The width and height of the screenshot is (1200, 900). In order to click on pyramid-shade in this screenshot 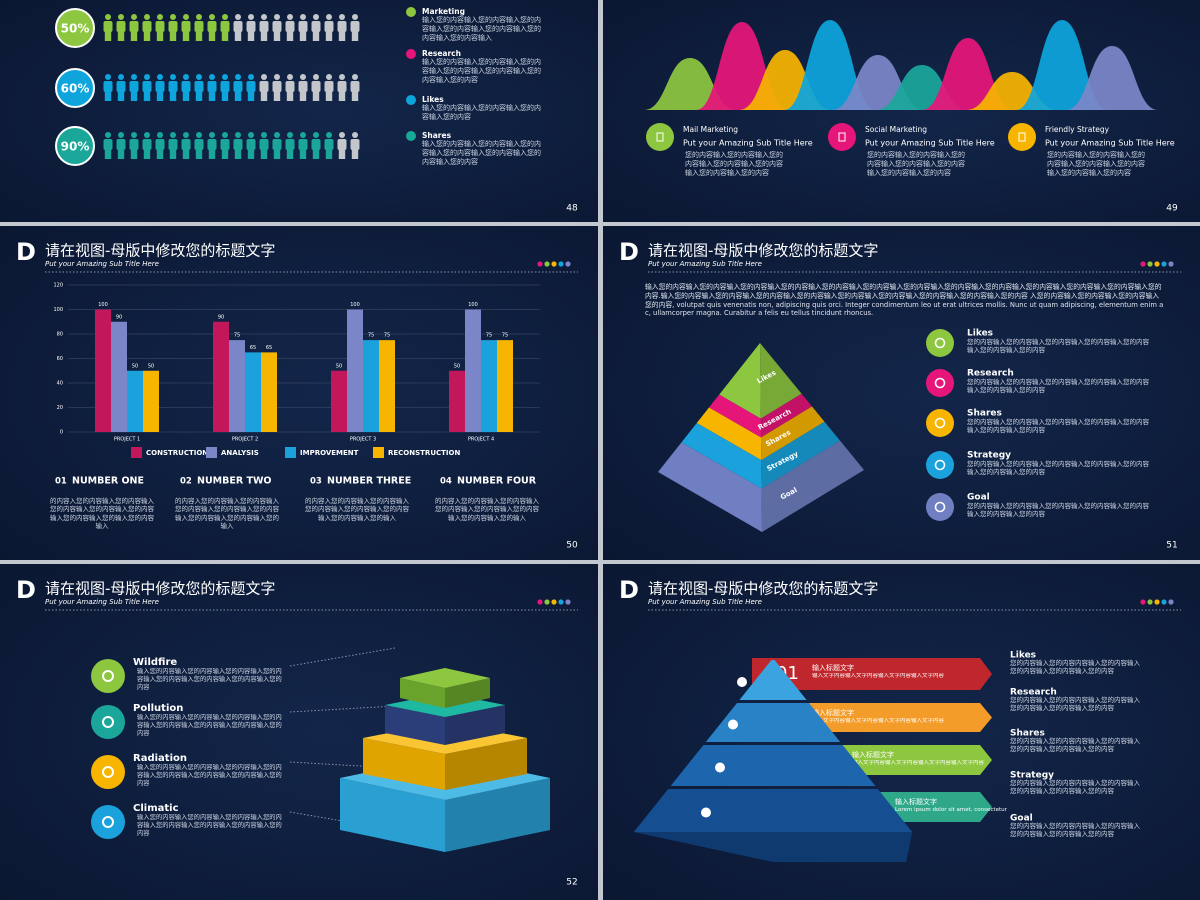, I will do `click(781, 381)`.